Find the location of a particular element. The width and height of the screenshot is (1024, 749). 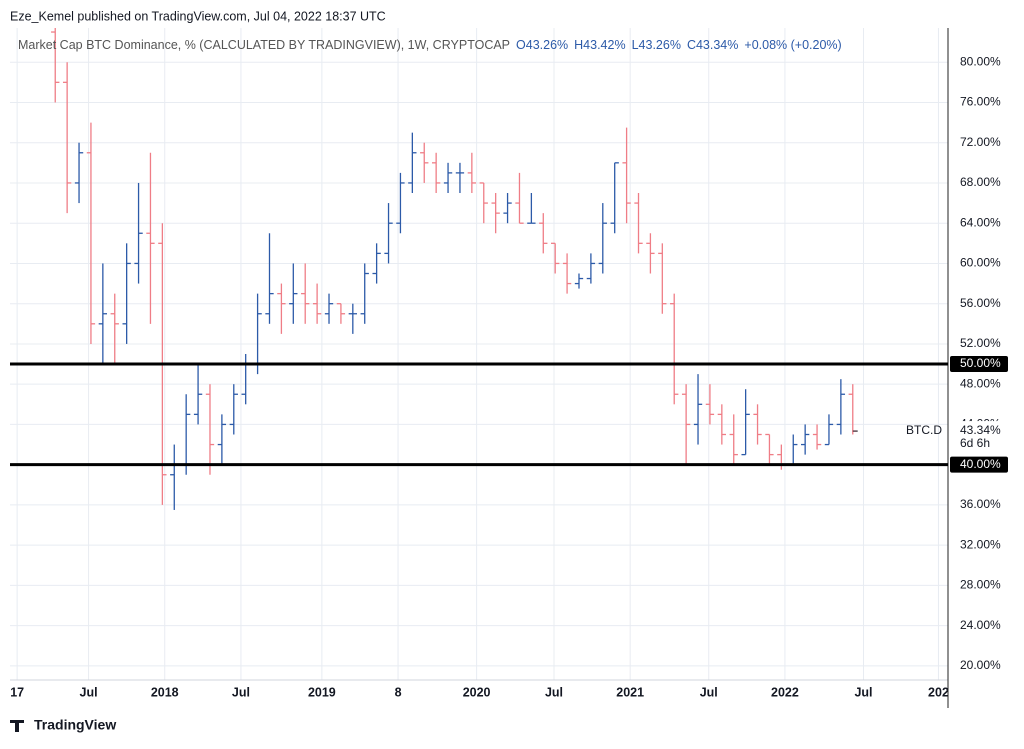

y-tick-label: 56.00% is located at coordinates (980, 303).